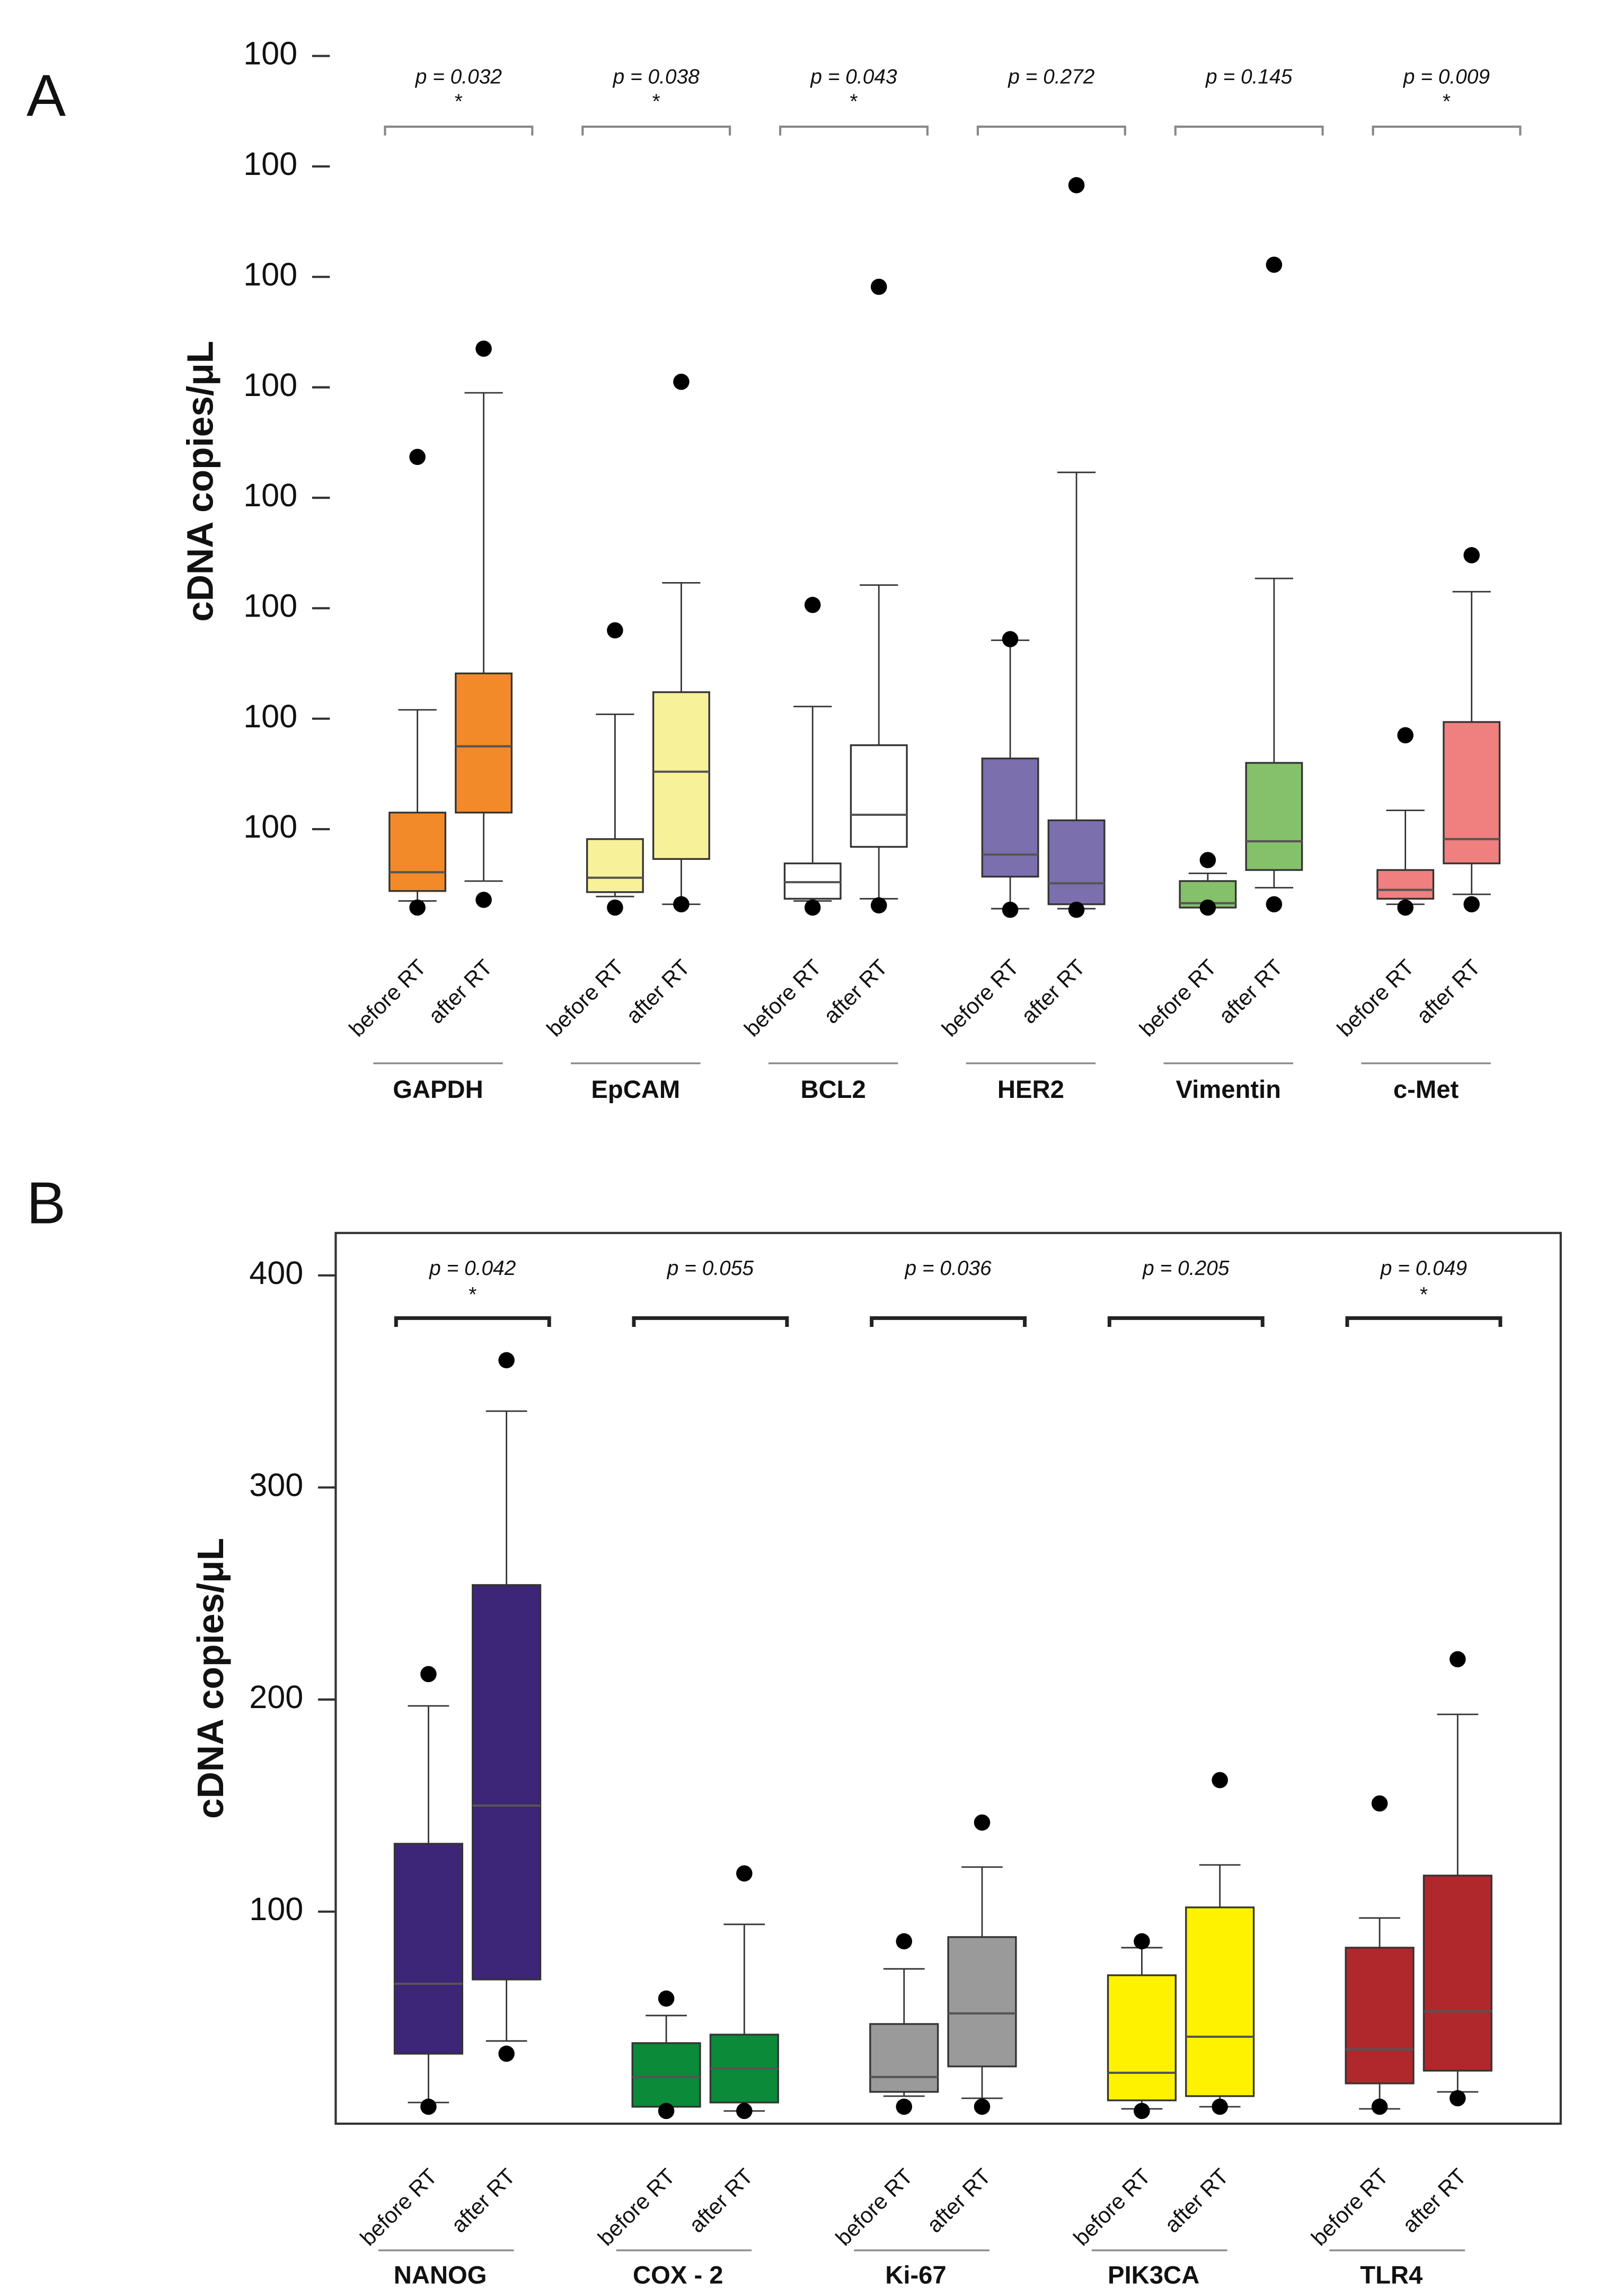 The image size is (1599, 2296). I want to click on p-value: p = 0.009, so click(1446, 78).